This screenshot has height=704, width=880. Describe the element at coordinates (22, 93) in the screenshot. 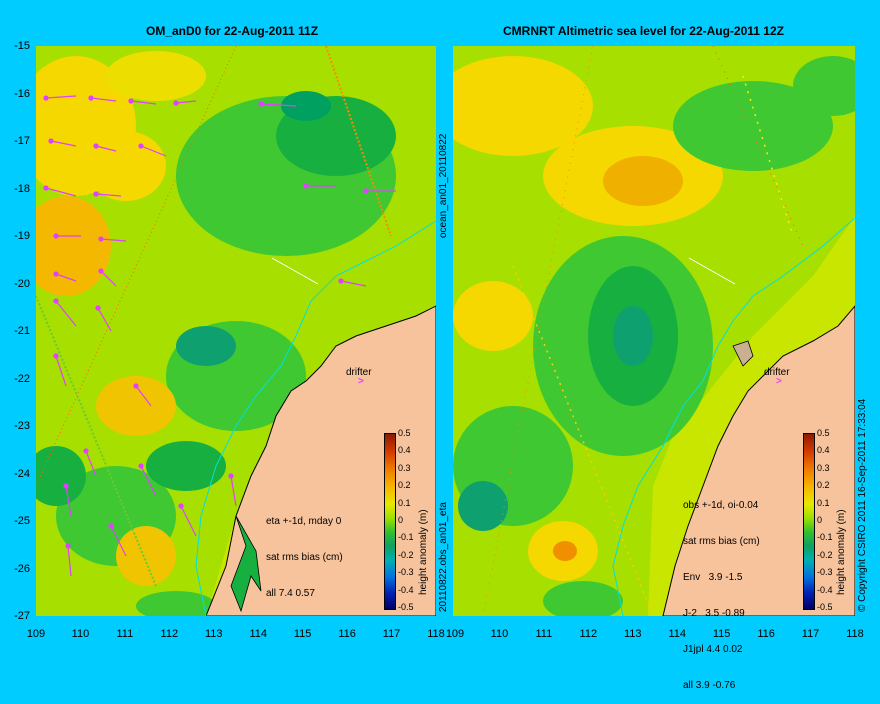

I see `y-tick-label: -16` at that location.